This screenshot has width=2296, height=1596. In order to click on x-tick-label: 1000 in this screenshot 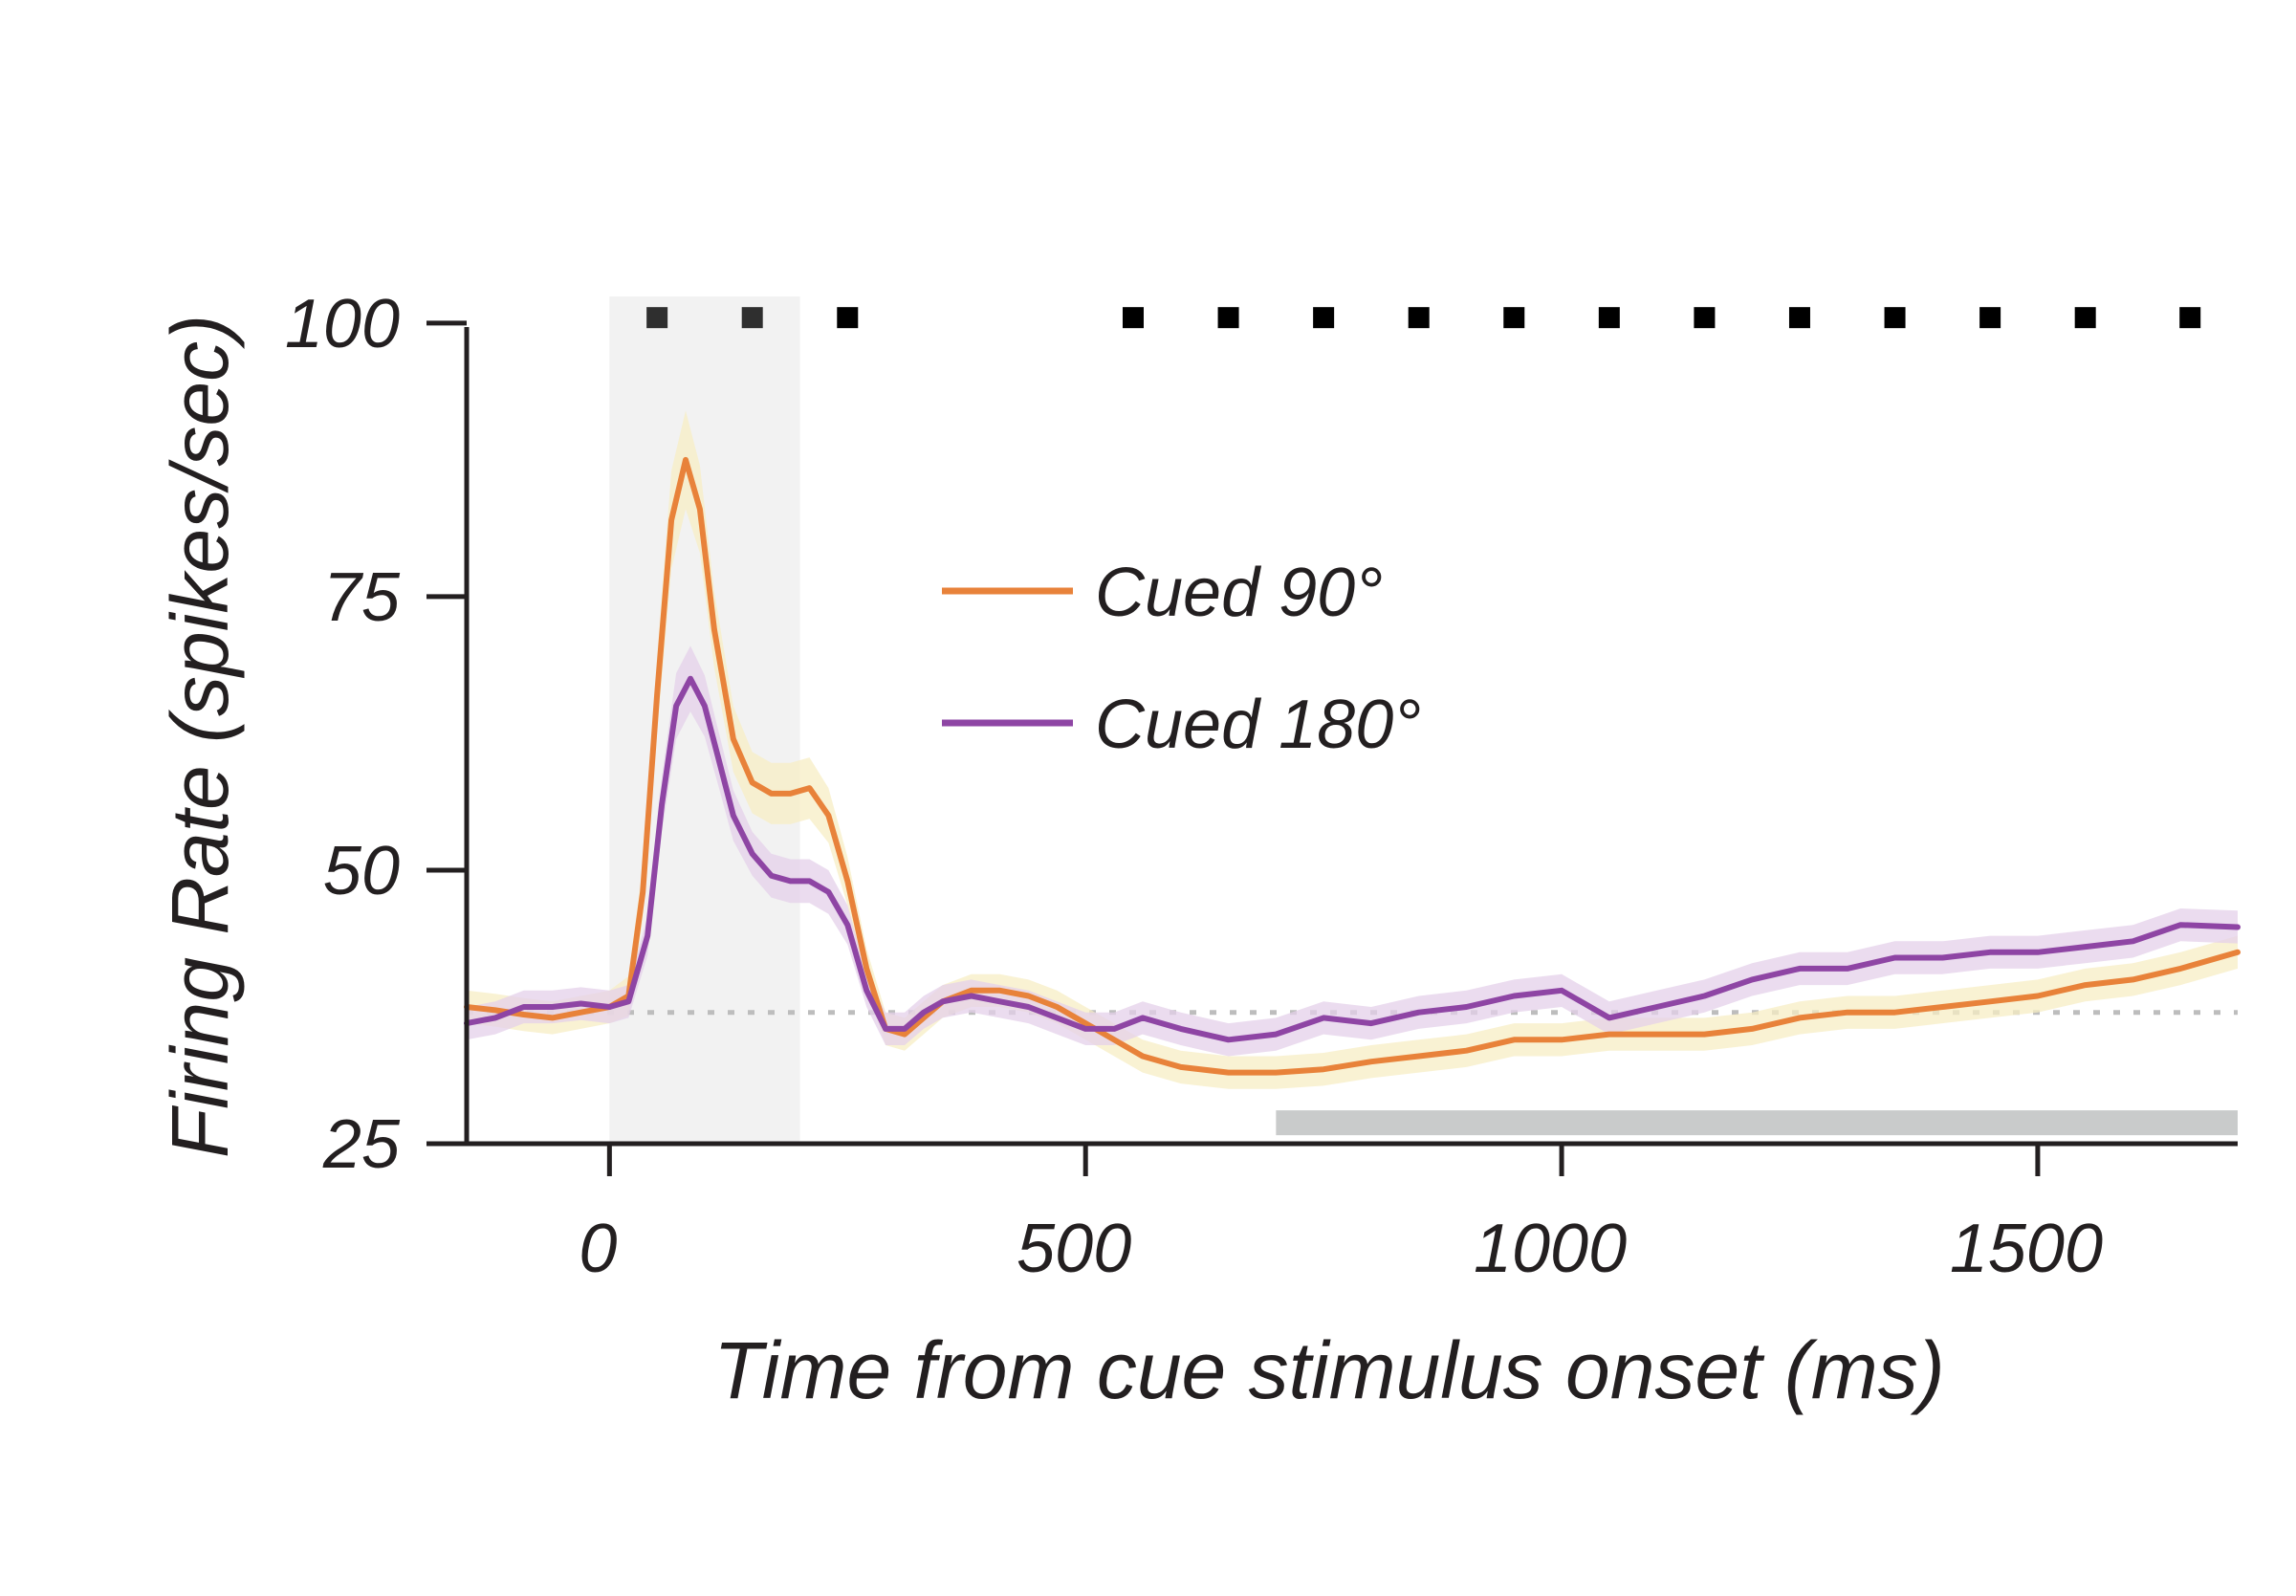, I will do `click(1550, 1249)`.